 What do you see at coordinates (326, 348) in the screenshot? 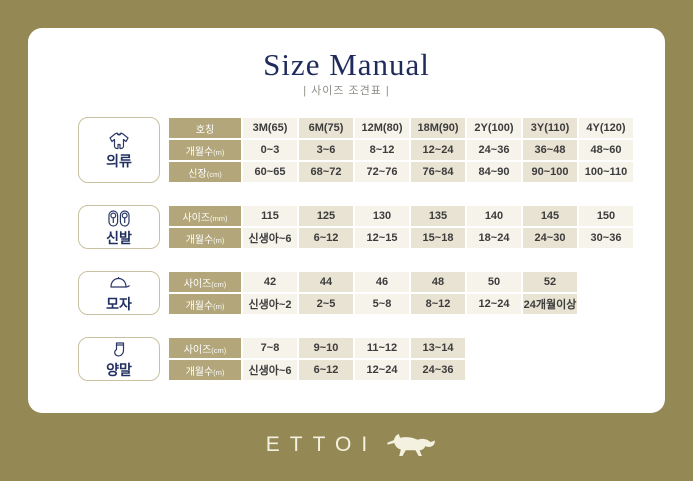
I see `size-cell: 9~10` at bounding box center [326, 348].